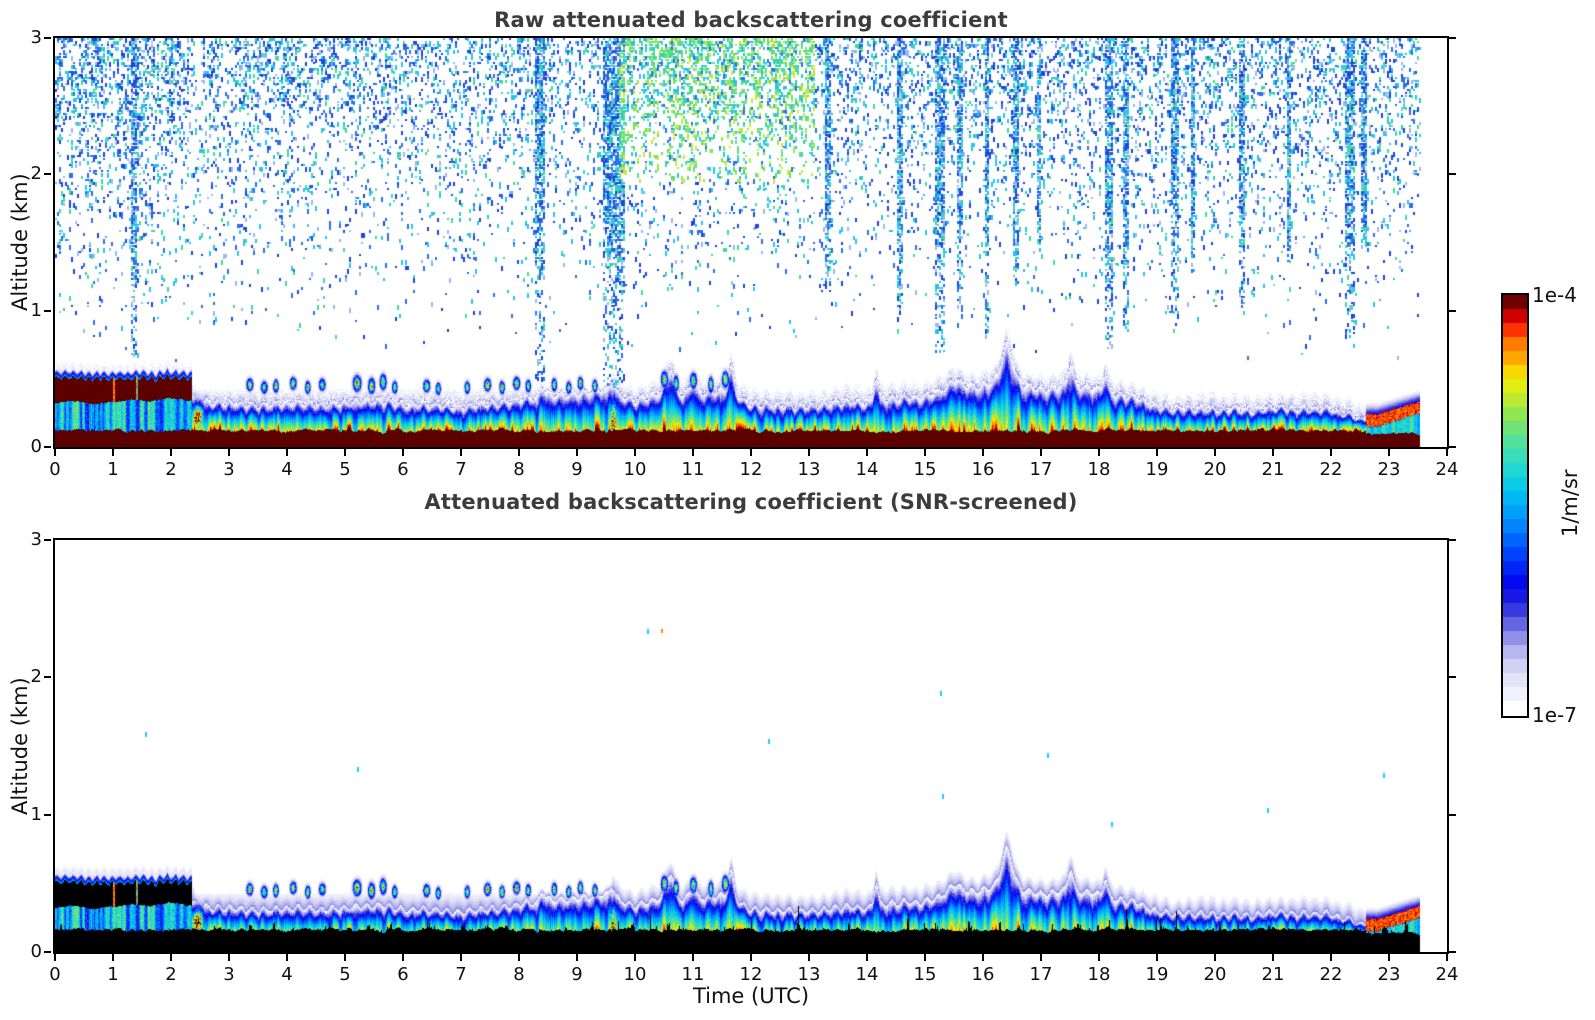  What do you see at coordinates (1099, 974) in the screenshot?
I see `x-tick-label: 18` at bounding box center [1099, 974].